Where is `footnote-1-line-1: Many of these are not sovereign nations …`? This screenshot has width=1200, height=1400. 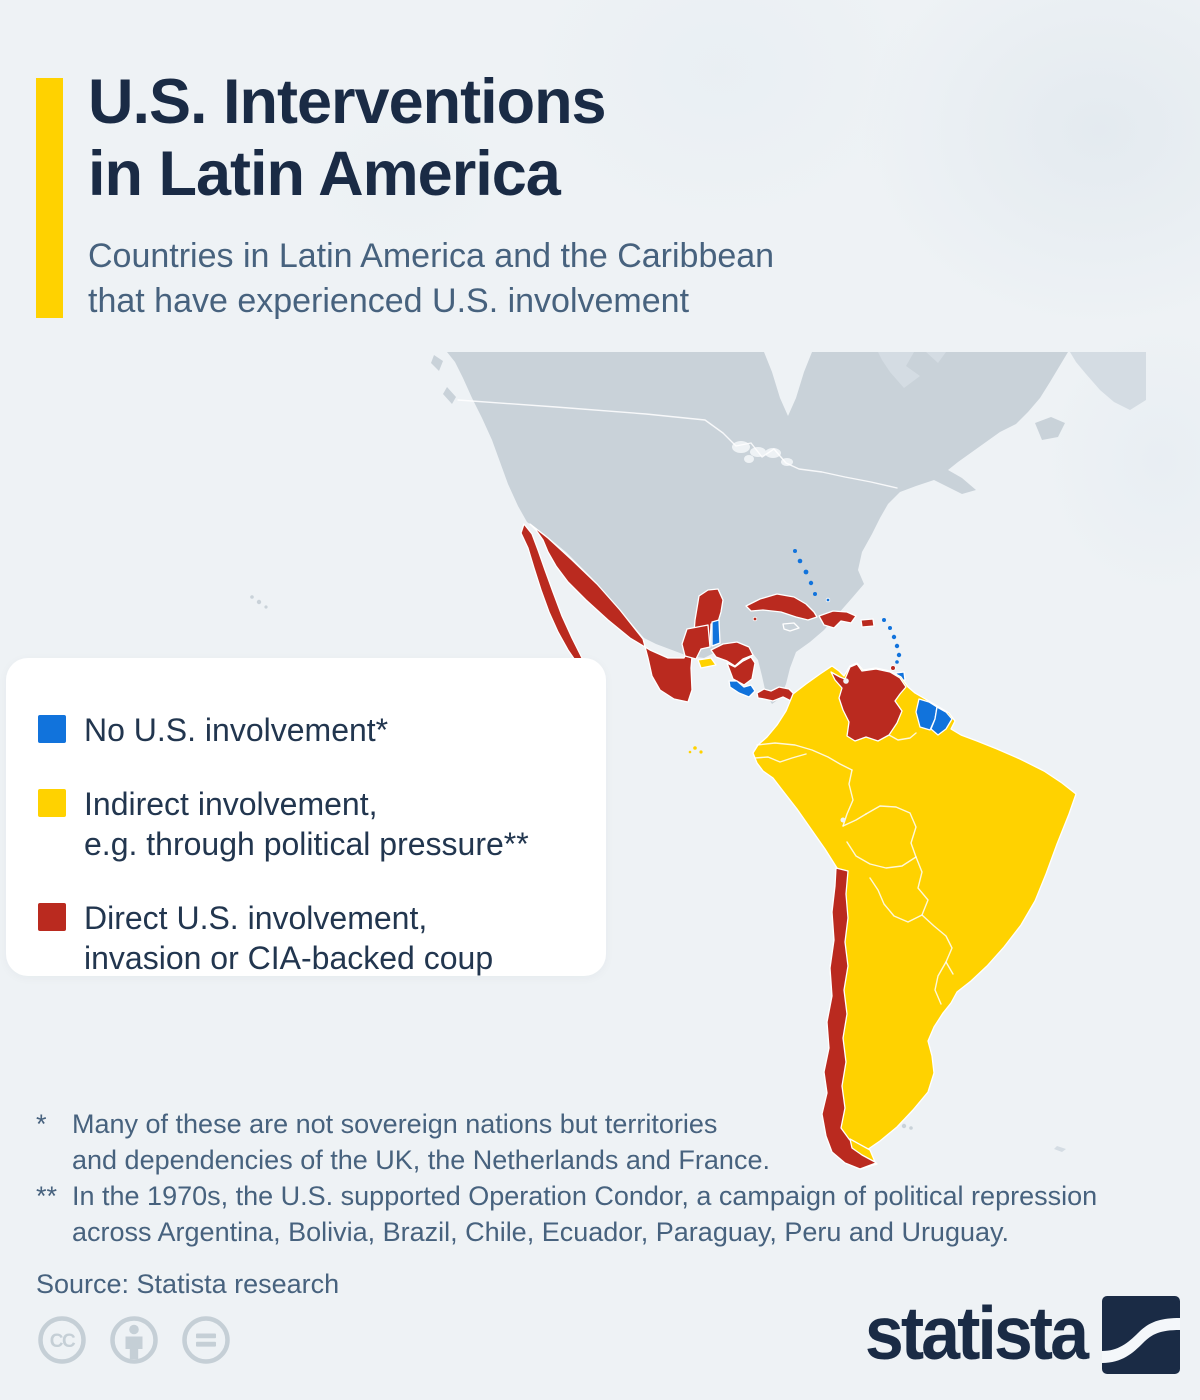
footnote-1-line-1: Many of these are not sovereign nations … is located at coordinates (395, 1124).